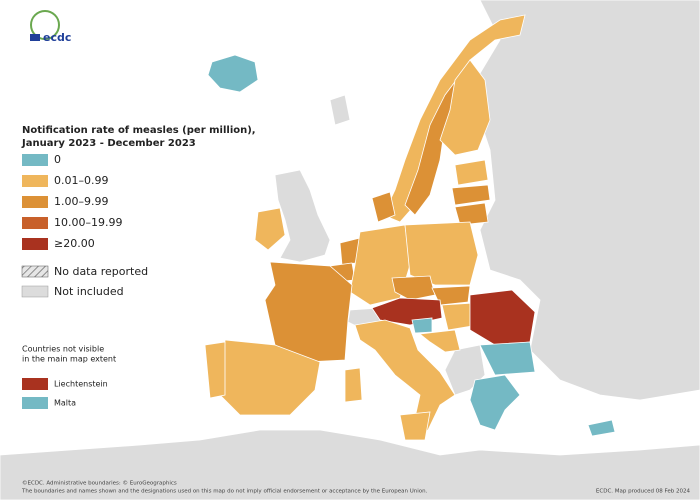  What do you see at coordinates (74, 243) in the screenshot?
I see `legend-label: ≥20.00` at bounding box center [74, 243].